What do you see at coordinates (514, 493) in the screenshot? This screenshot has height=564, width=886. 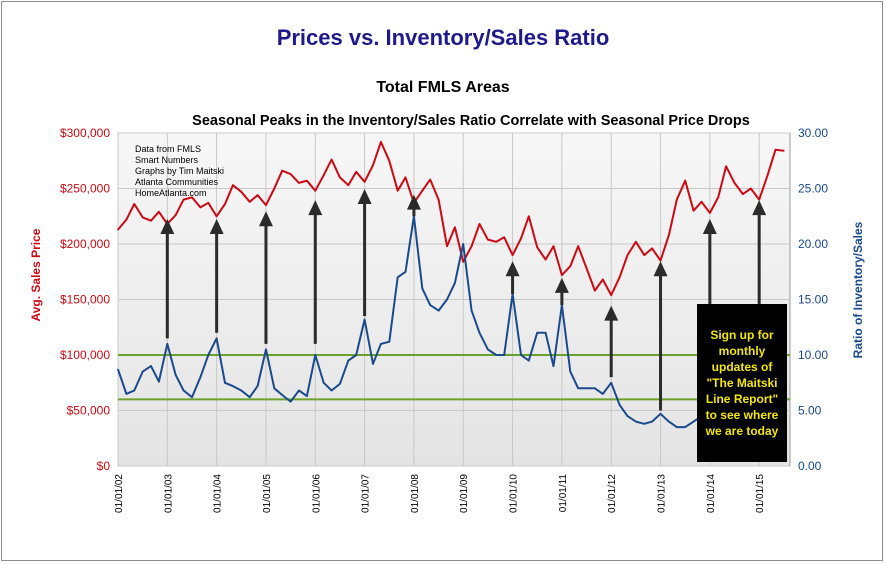 I see `x-tick-label: 01/01/10` at bounding box center [514, 493].